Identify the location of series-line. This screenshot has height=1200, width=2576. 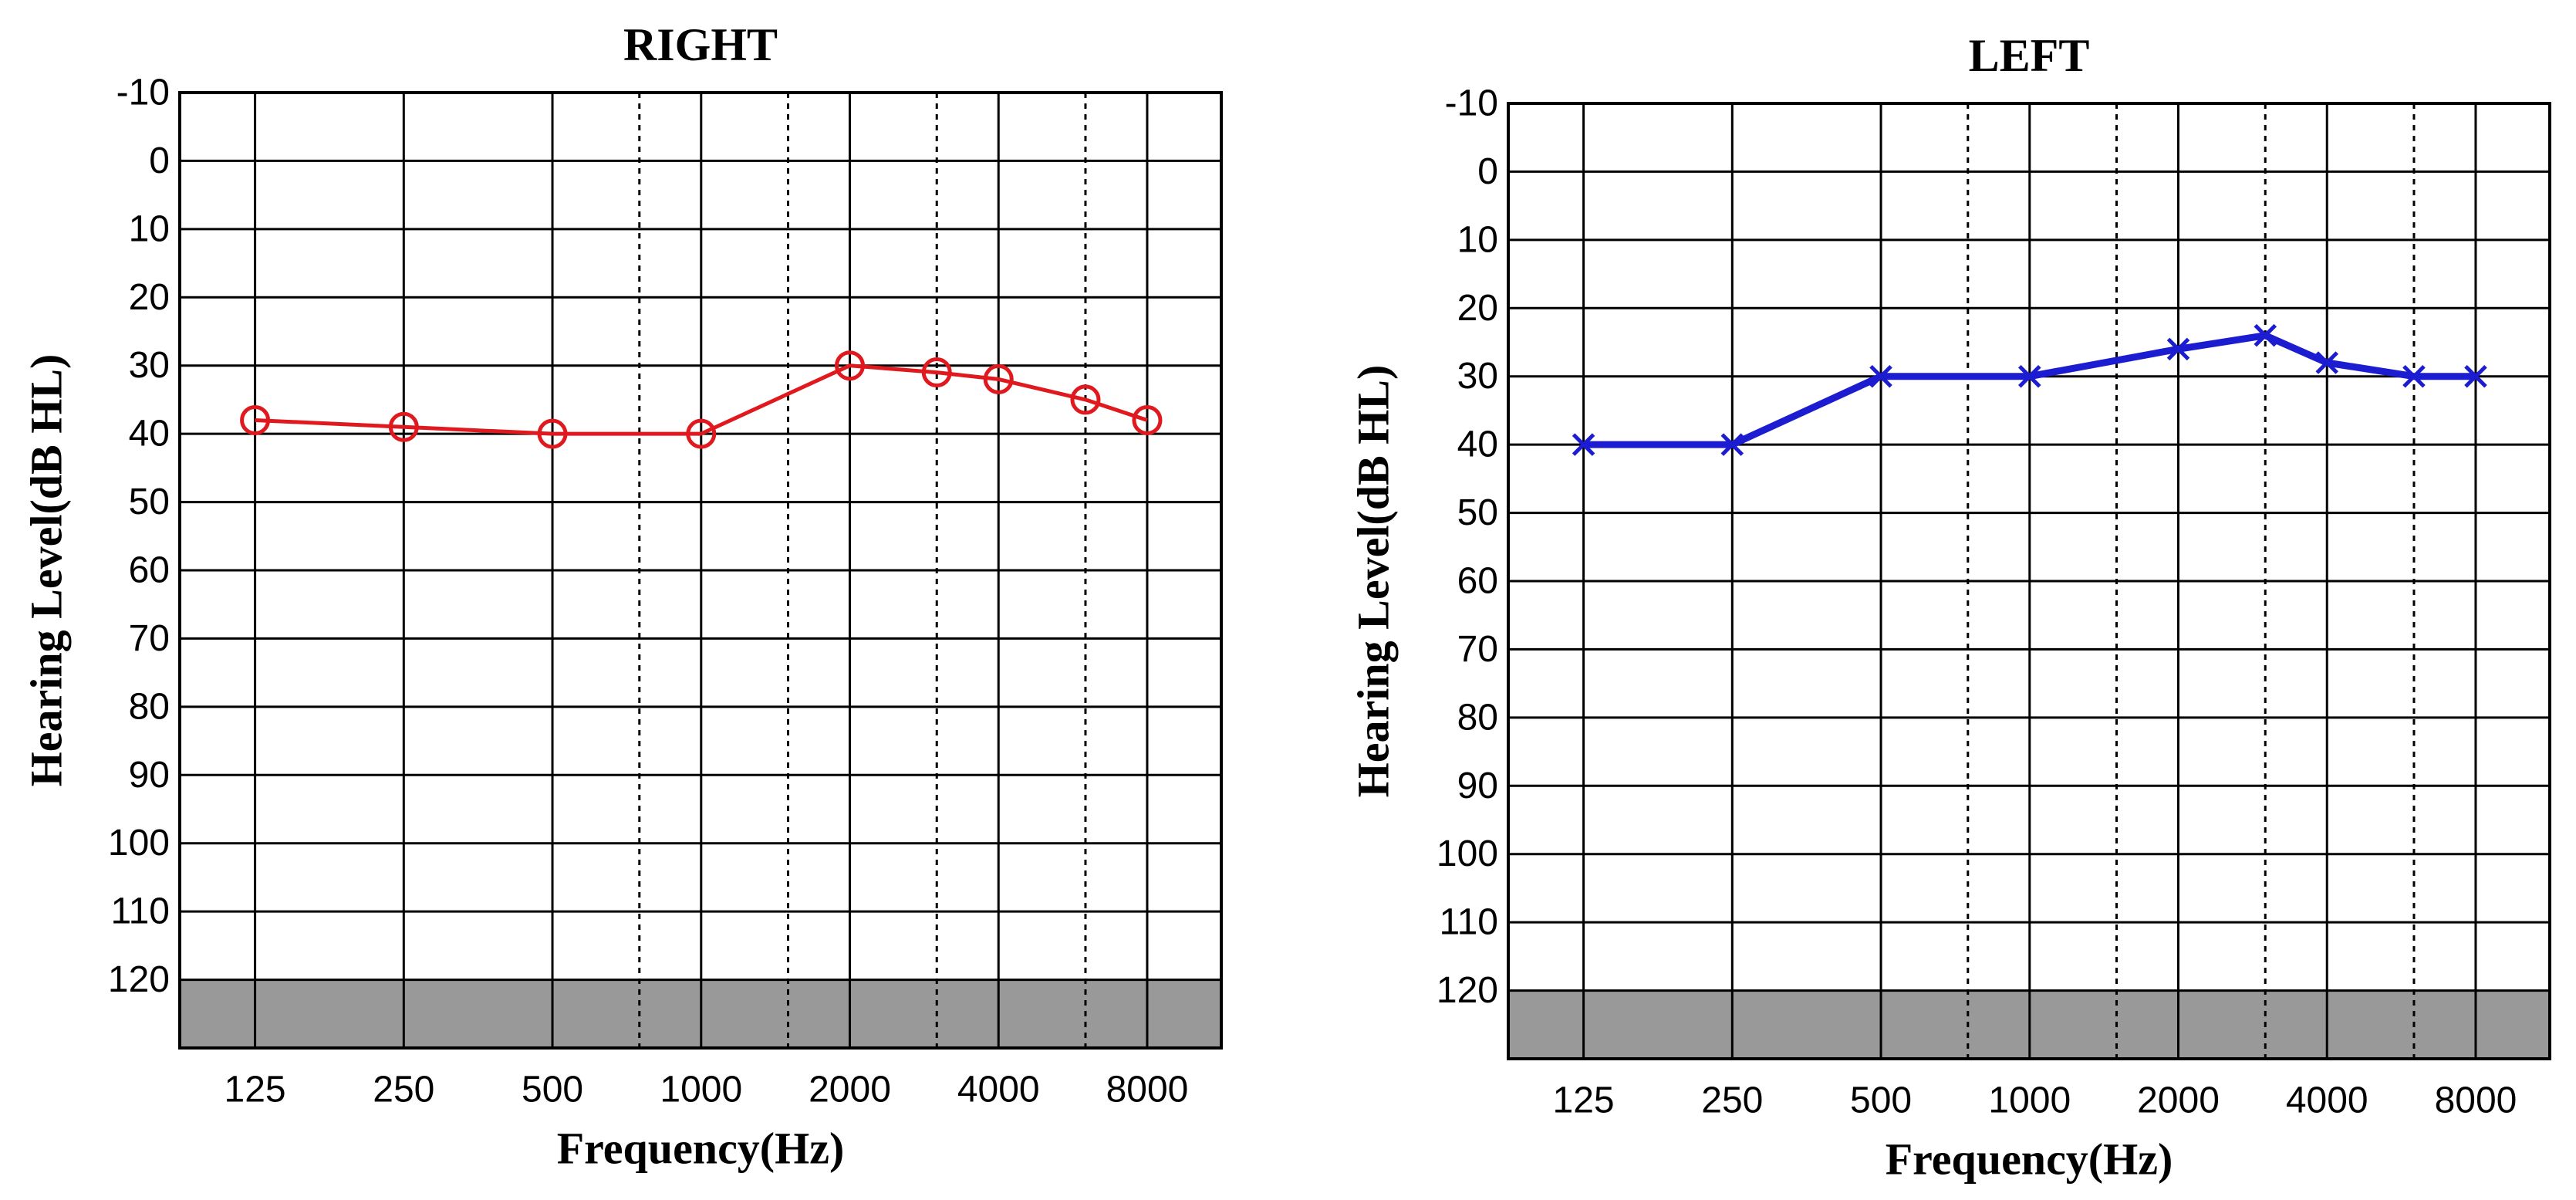
(701, 399).